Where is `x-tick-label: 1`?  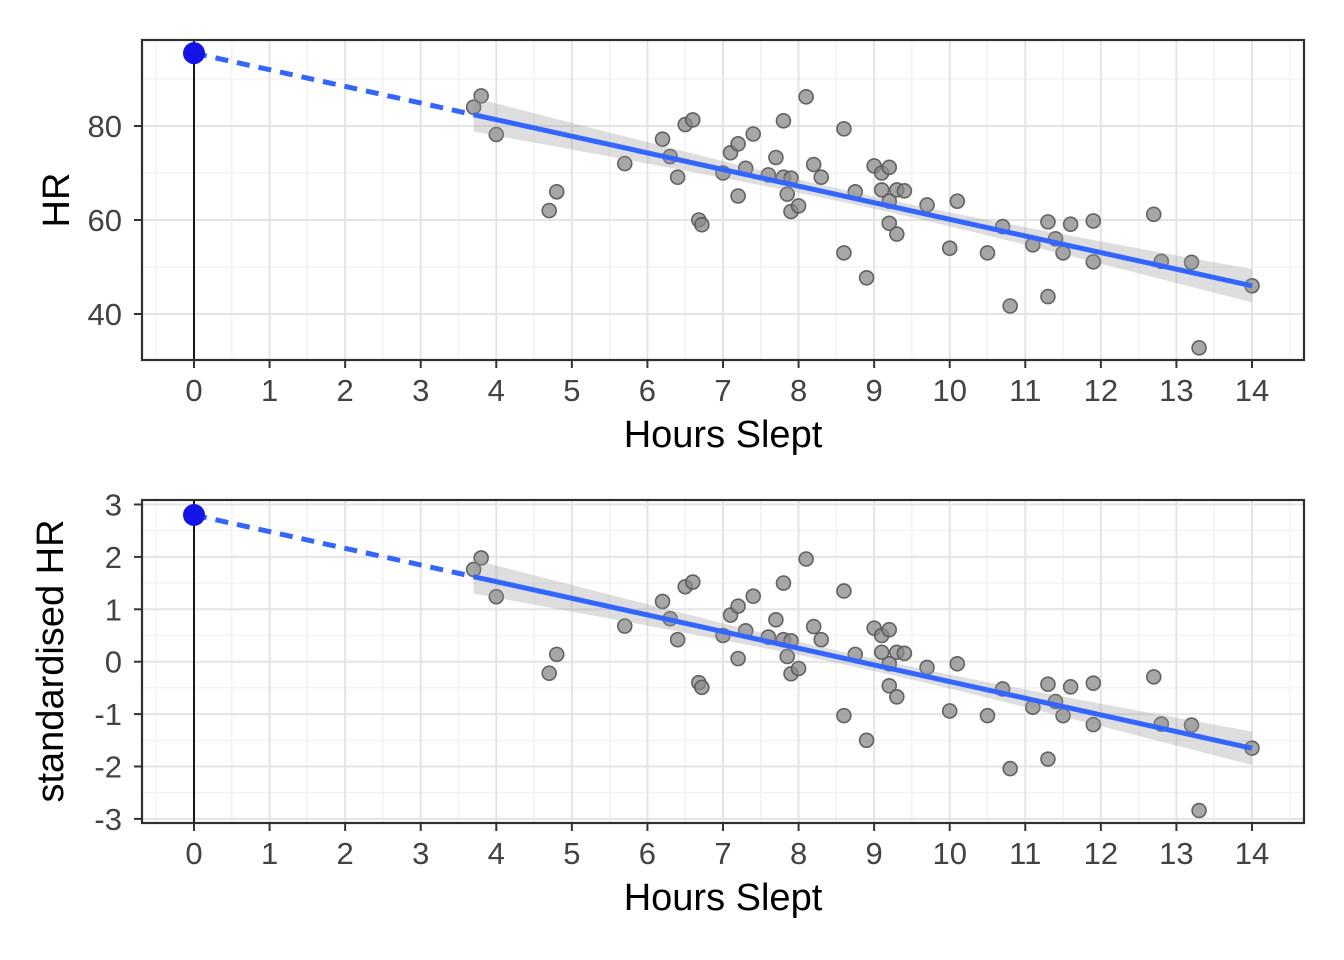 x-tick-label: 1 is located at coordinates (269, 853).